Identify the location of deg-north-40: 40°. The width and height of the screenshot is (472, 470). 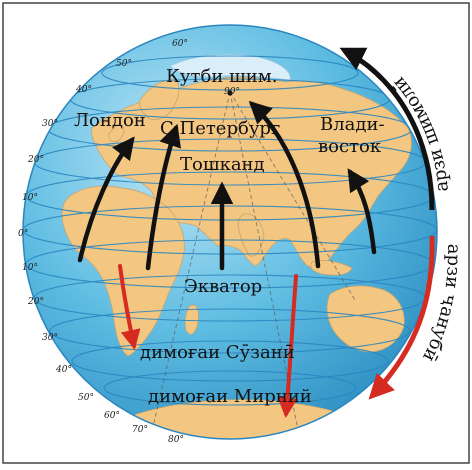
(83, 90).